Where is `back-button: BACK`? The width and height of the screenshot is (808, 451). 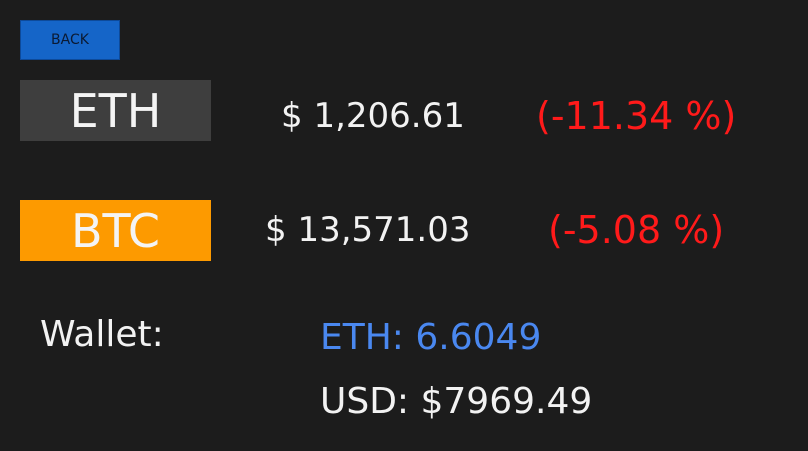 back-button: BACK is located at coordinates (70, 40).